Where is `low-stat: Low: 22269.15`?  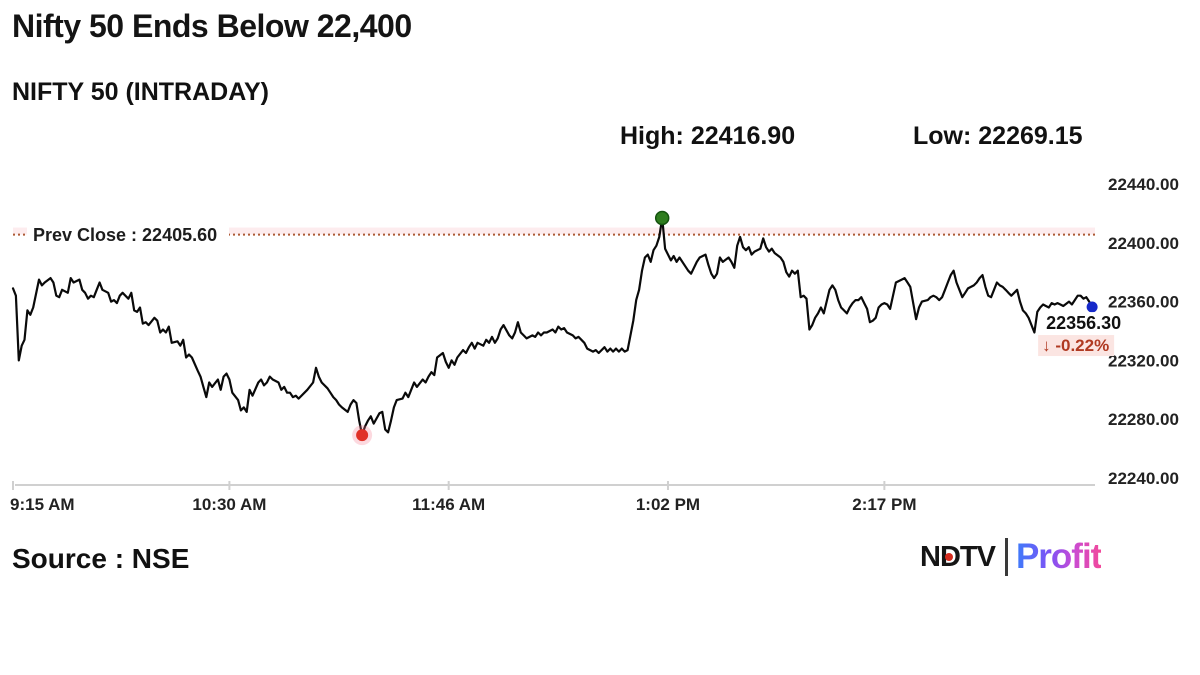 low-stat: Low: 22269.15 is located at coordinates (998, 136).